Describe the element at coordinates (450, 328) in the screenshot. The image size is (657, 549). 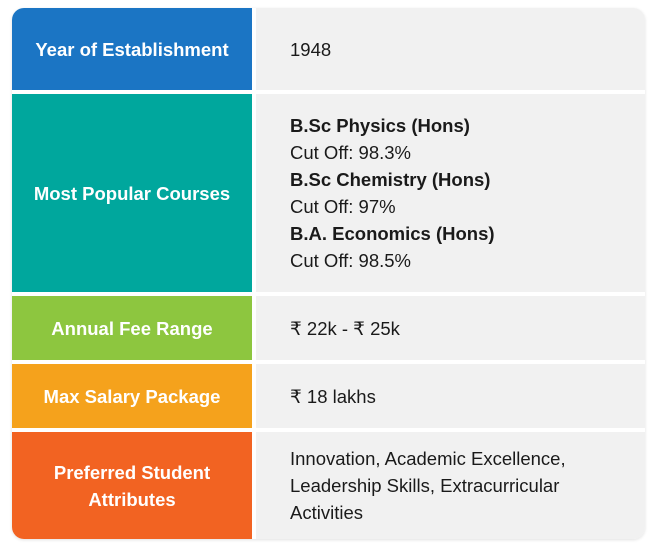
I see `value-annual-fee-range: ₹ 22k - ₹ 25k` at that location.